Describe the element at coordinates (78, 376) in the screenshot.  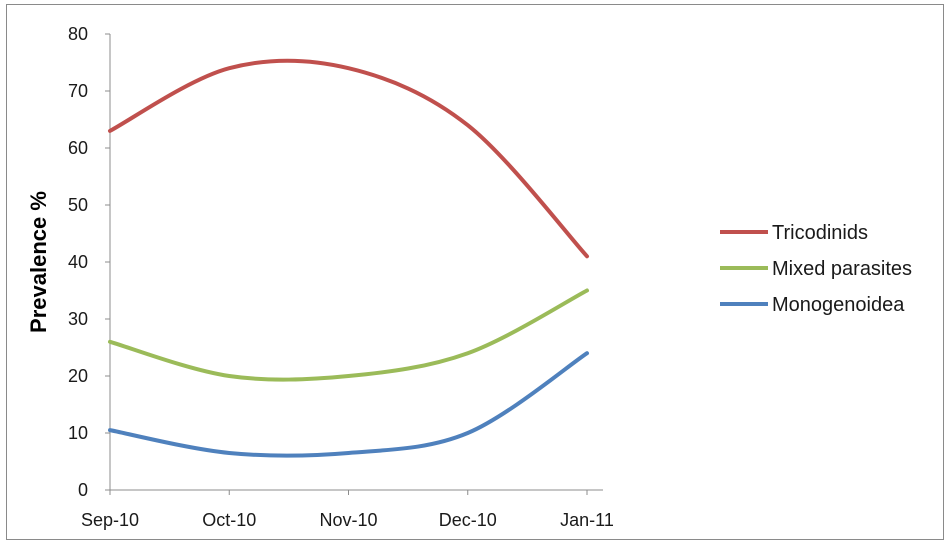
I see `y-tick-label: 20` at that location.